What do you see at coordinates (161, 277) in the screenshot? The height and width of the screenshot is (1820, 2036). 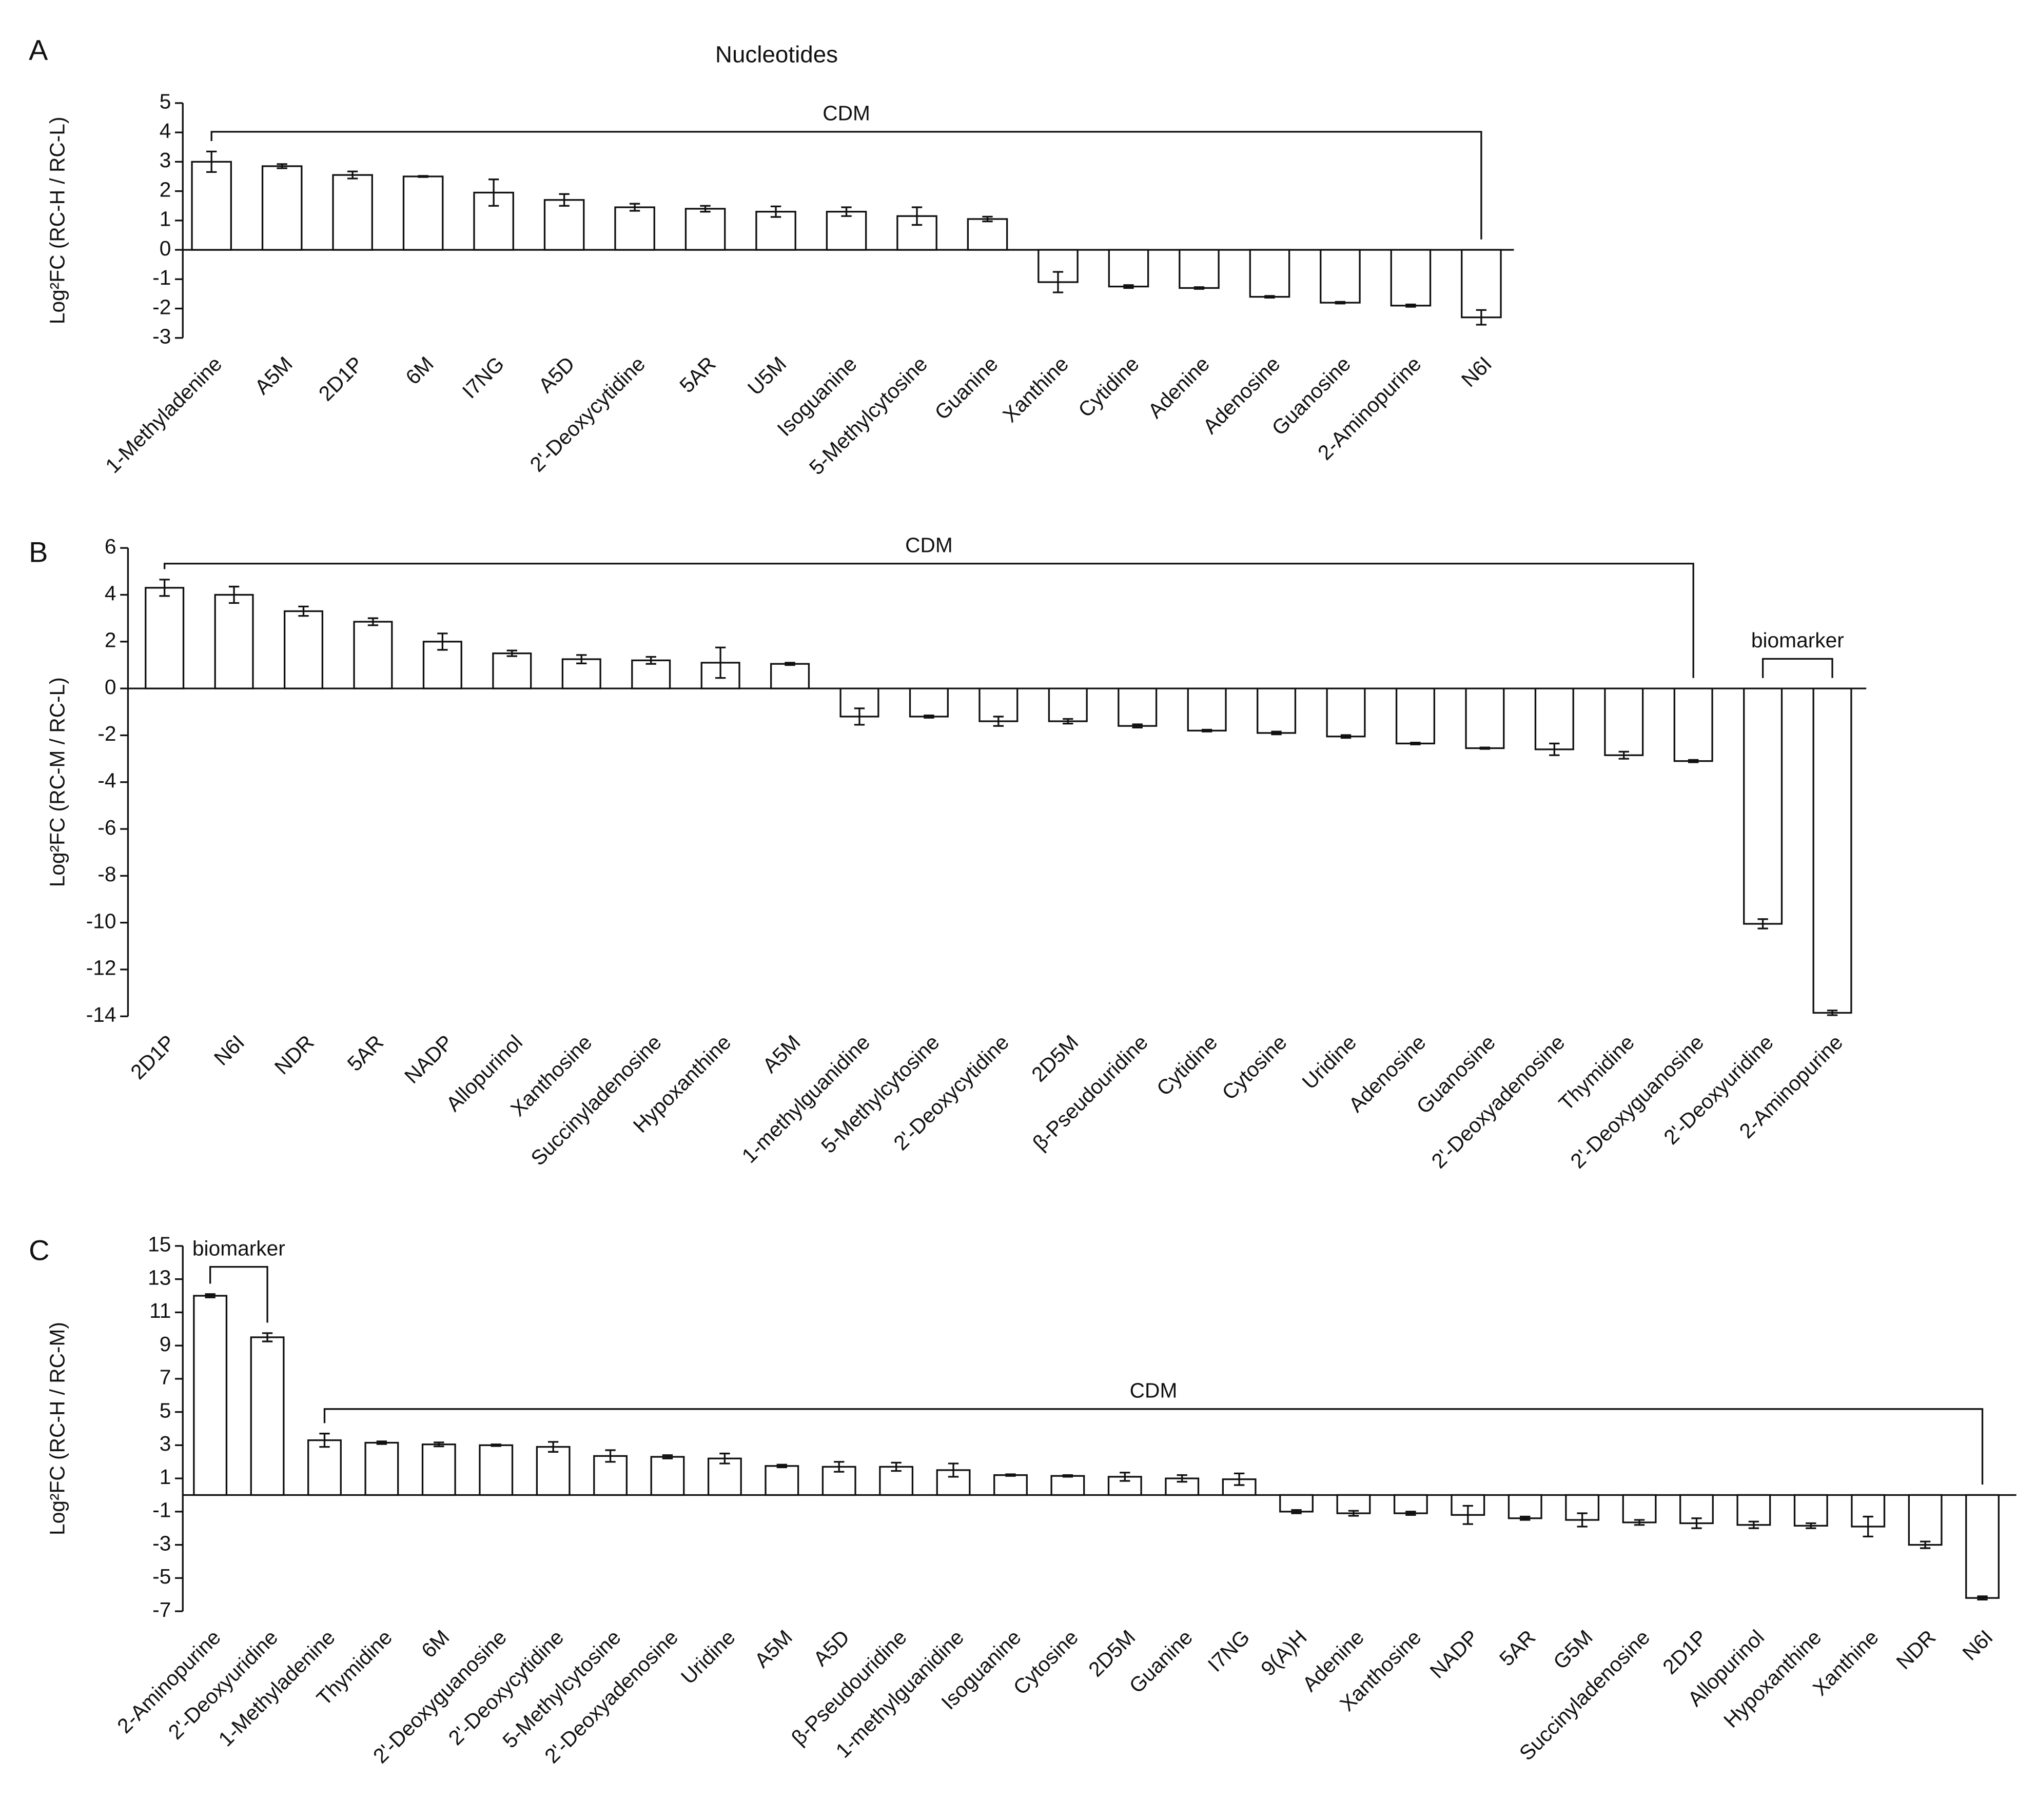 I see `y-tick-label: -1` at bounding box center [161, 277].